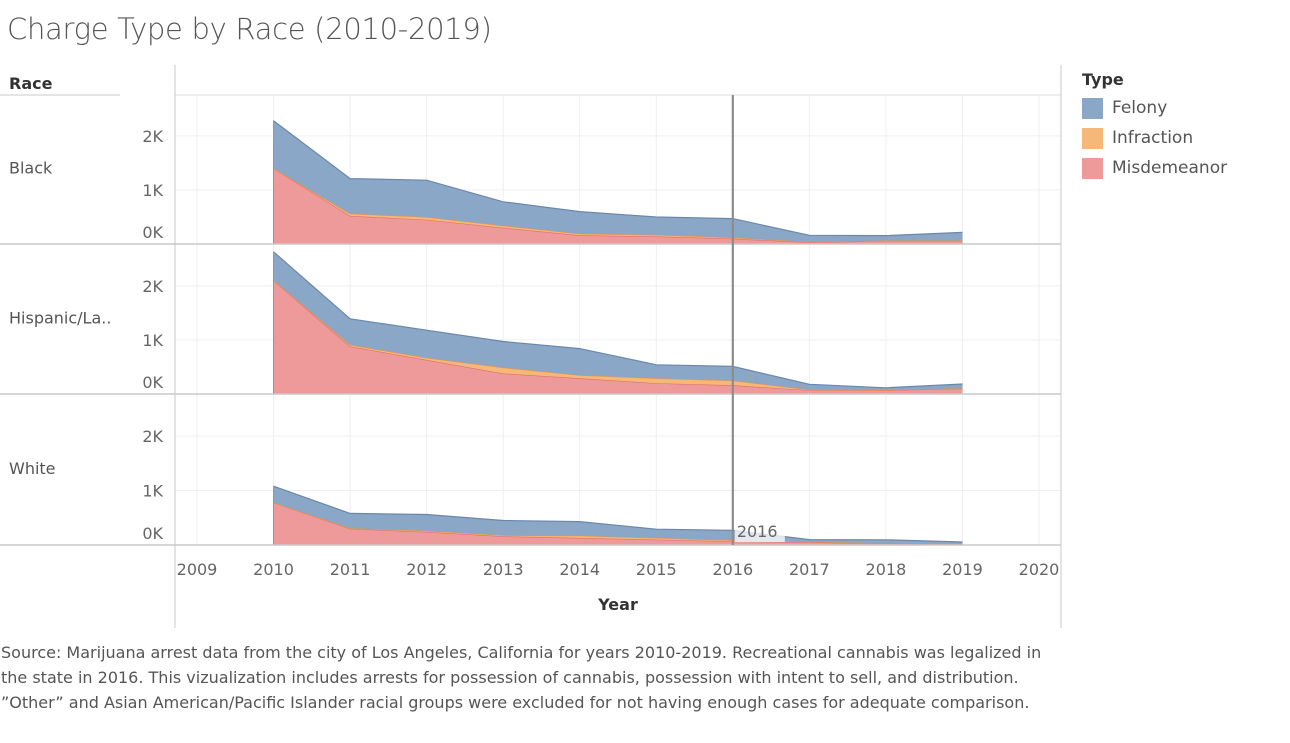 The height and width of the screenshot is (743, 1290). Describe the element at coordinates (758, 320) in the screenshot. I see `reference-line-layer: 2016` at that location.